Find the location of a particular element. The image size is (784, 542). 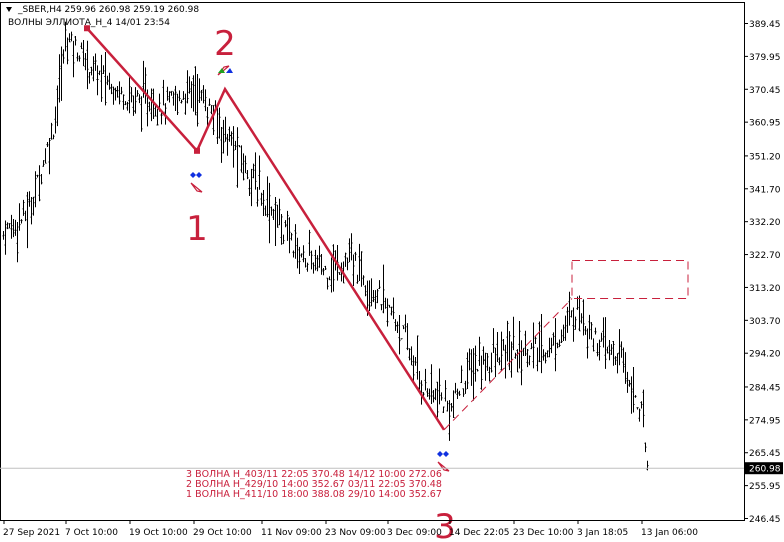

wave-3-arrow-icon is located at coordinates (443, 466).